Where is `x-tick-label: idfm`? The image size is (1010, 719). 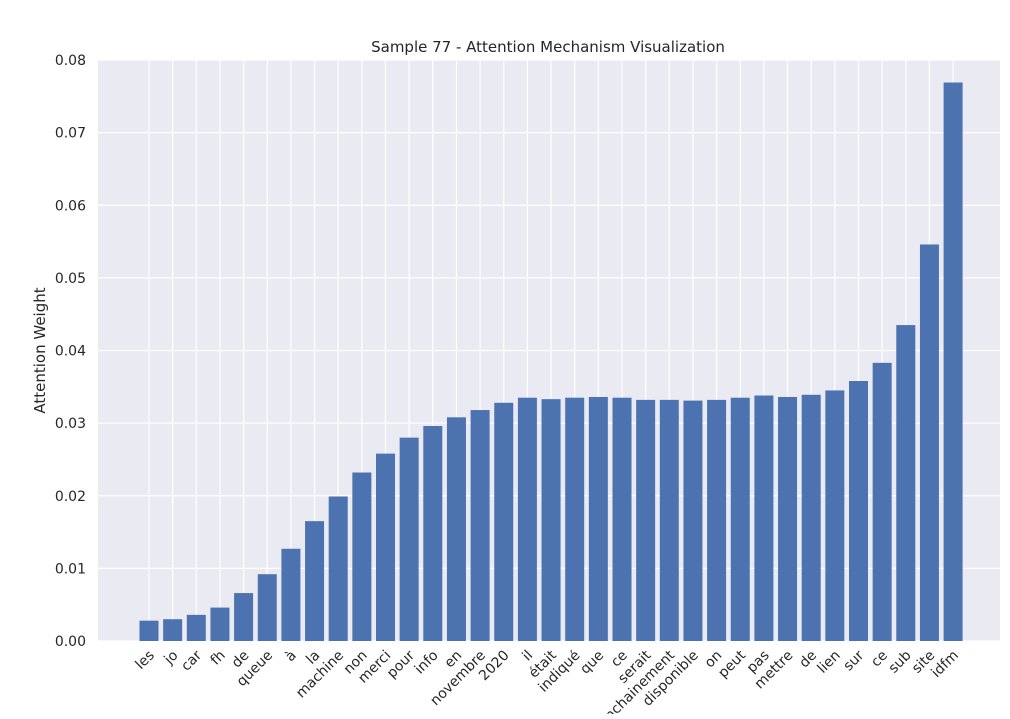 x-tick-label: idfm is located at coordinates (944, 664).